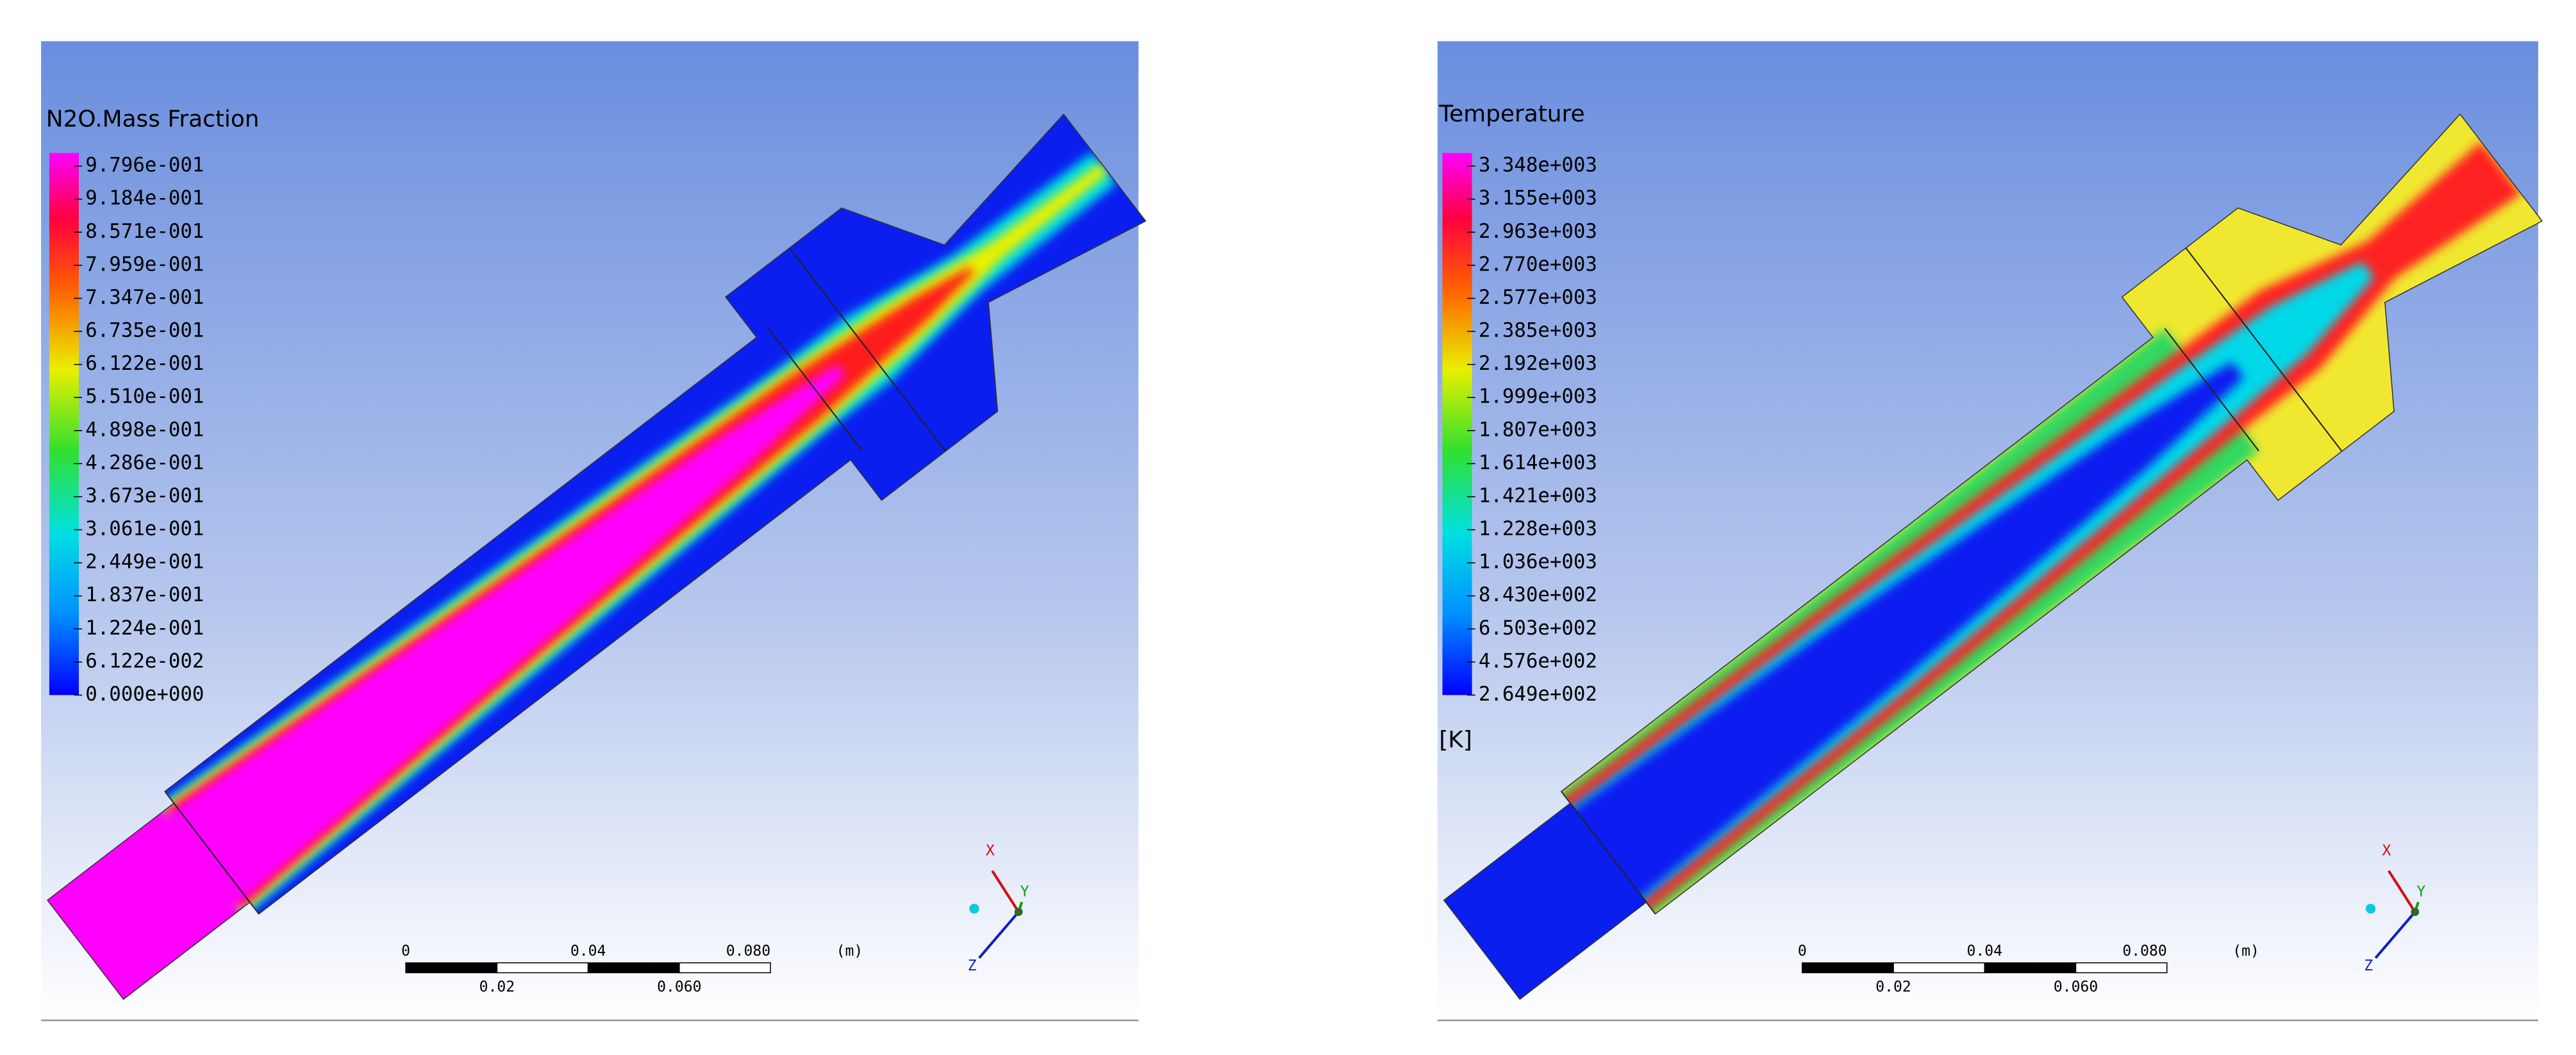  What do you see at coordinates (1538, 396) in the screenshot?
I see `legend-label: 1.999e+003` at bounding box center [1538, 396].